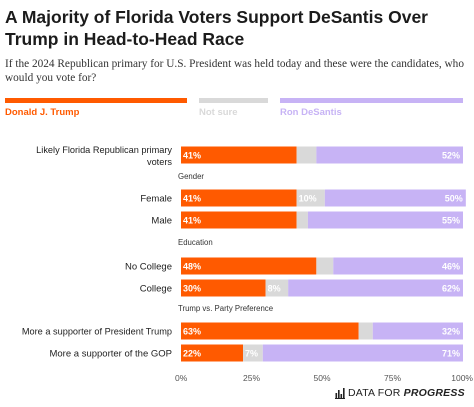 This screenshot has width=474, height=407. What do you see at coordinates (454, 199) in the screenshot?
I see `data-label: 50%` at bounding box center [454, 199].